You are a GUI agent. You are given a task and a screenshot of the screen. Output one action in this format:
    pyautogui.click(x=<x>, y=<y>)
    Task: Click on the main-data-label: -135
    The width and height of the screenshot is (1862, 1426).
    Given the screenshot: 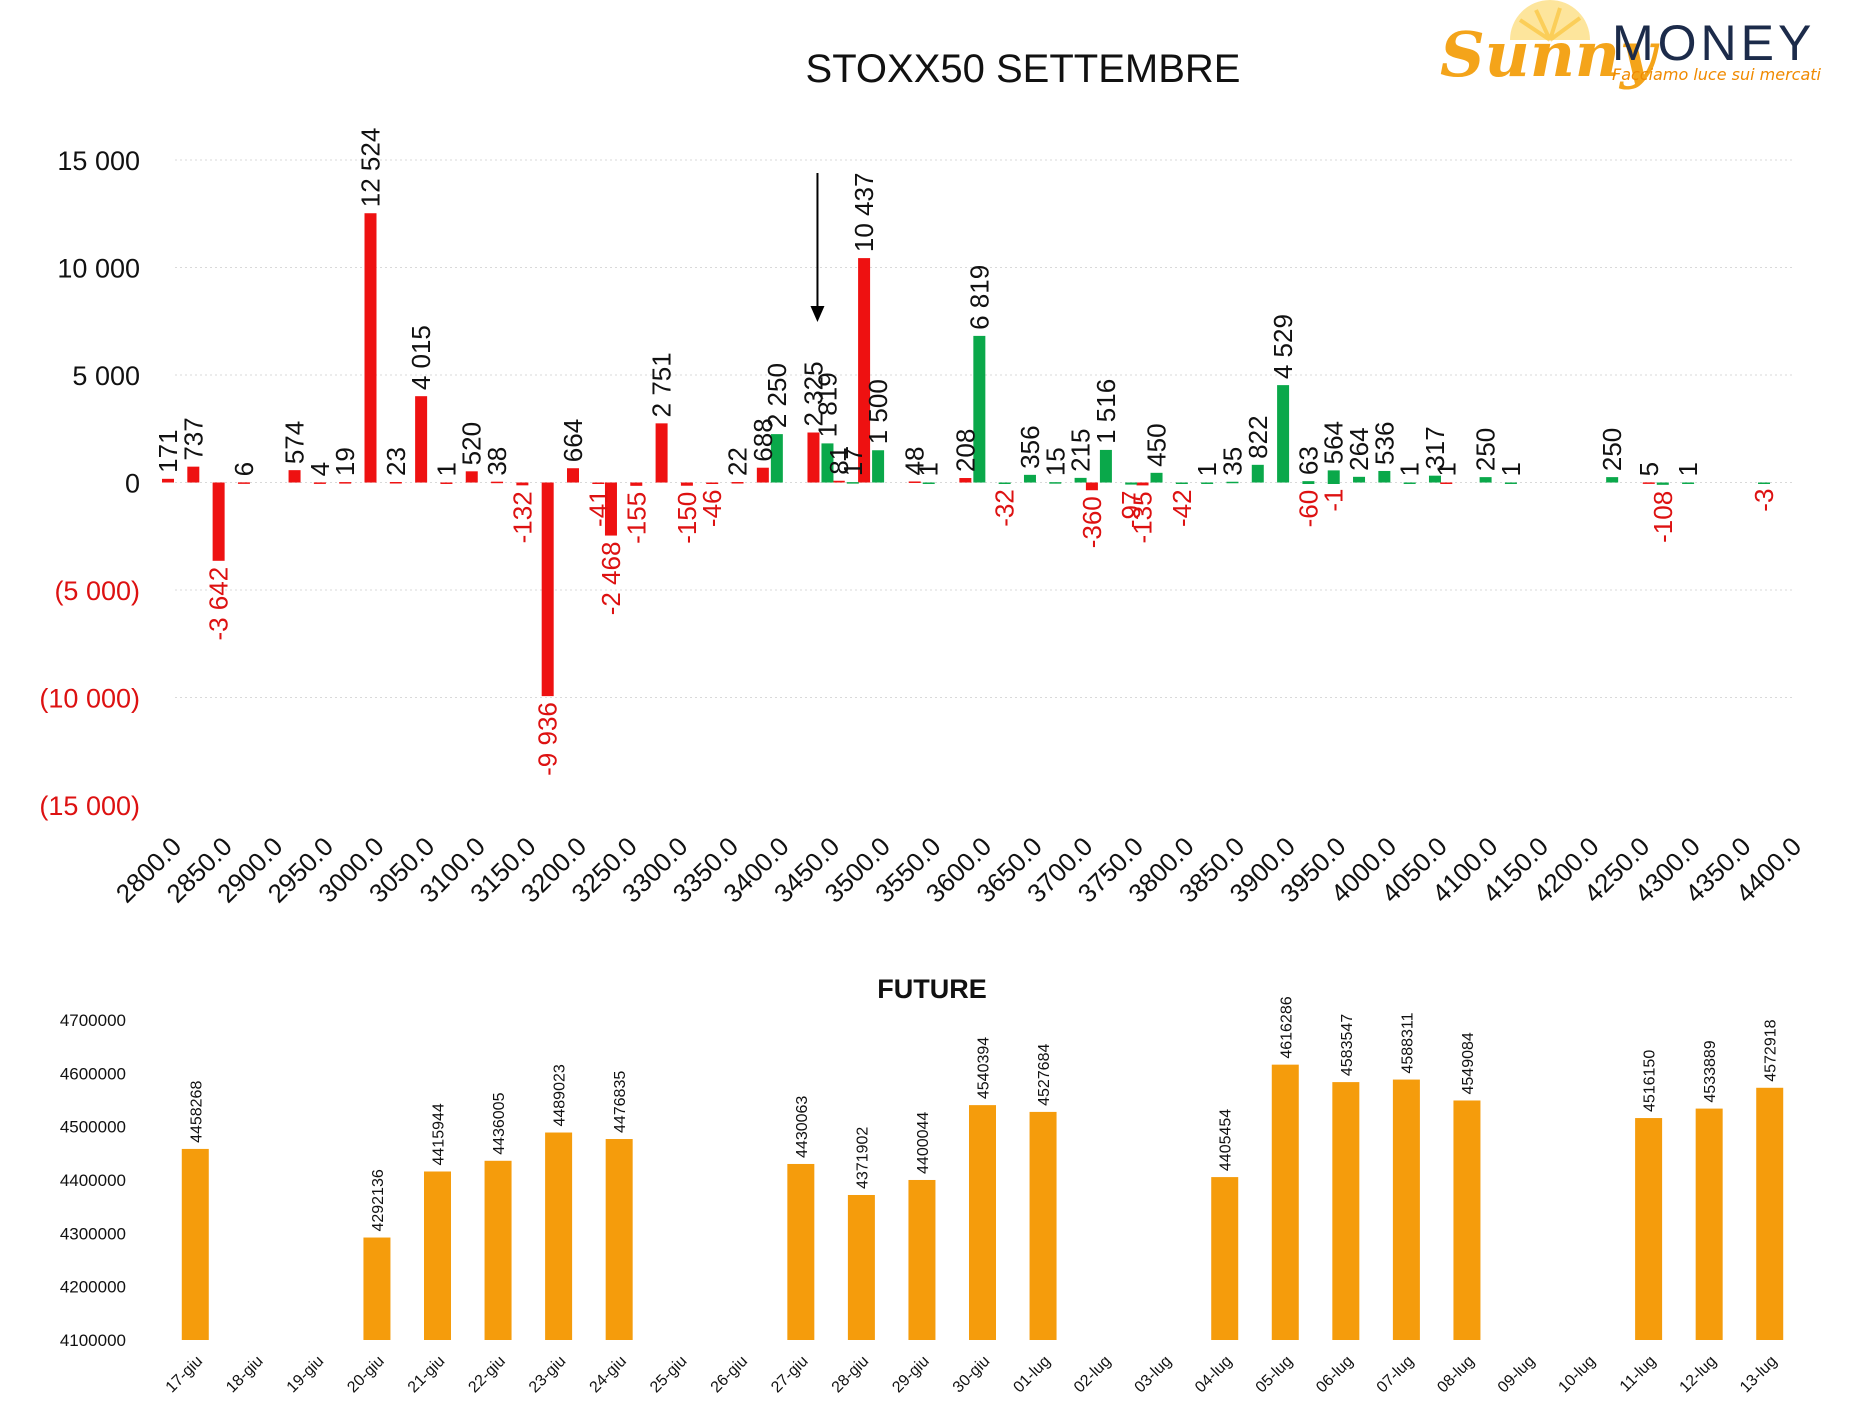 What is the action you would take?
    pyautogui.click(x=1143, y=517)
    